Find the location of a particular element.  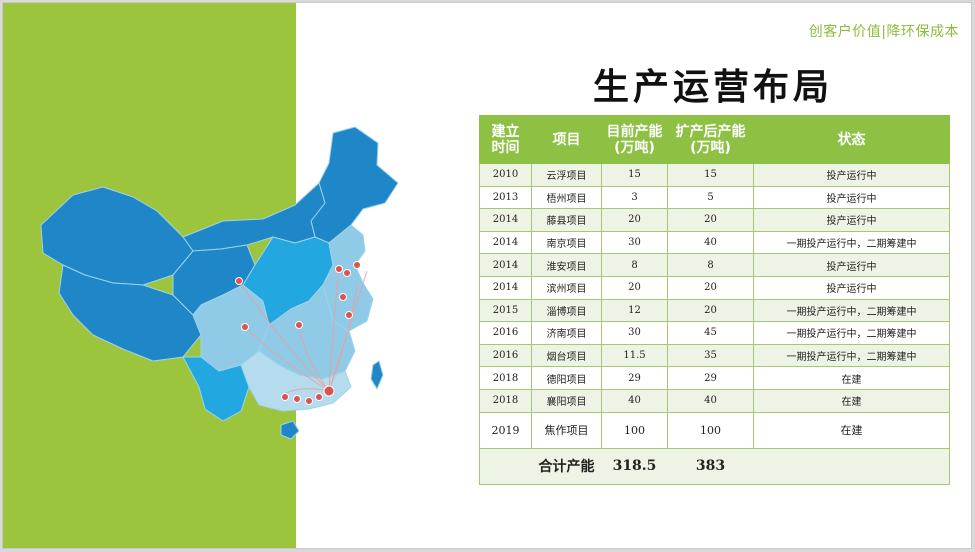

page-title: 生产运营布局 is located at coordinates (712, 87).